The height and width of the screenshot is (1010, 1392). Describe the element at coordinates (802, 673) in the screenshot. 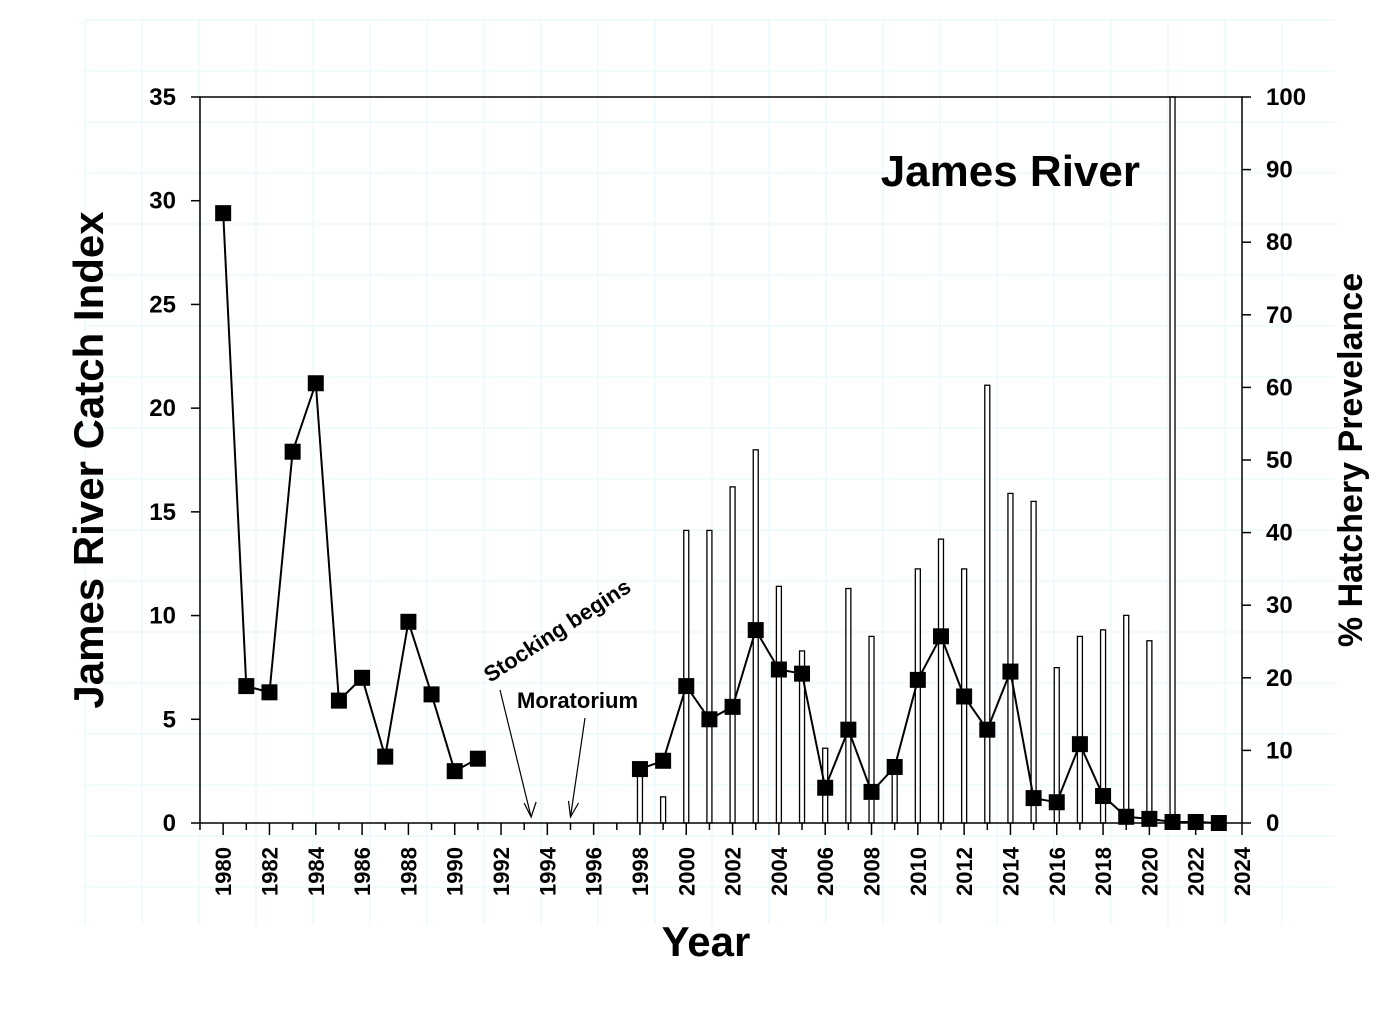

I see `catch-marker-2005` at that location.